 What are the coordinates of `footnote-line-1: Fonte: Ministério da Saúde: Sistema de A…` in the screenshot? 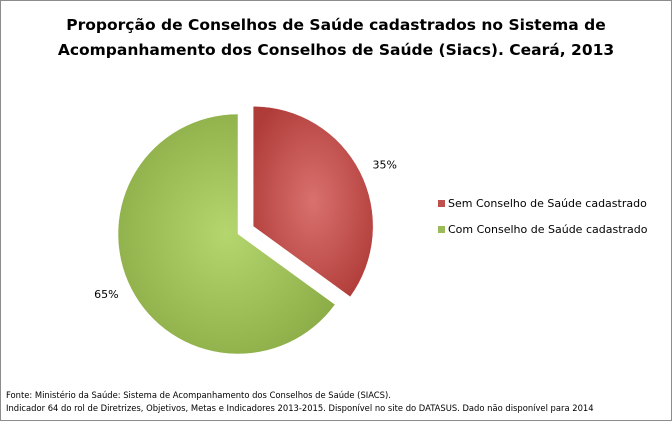 It's located at (198, 395).